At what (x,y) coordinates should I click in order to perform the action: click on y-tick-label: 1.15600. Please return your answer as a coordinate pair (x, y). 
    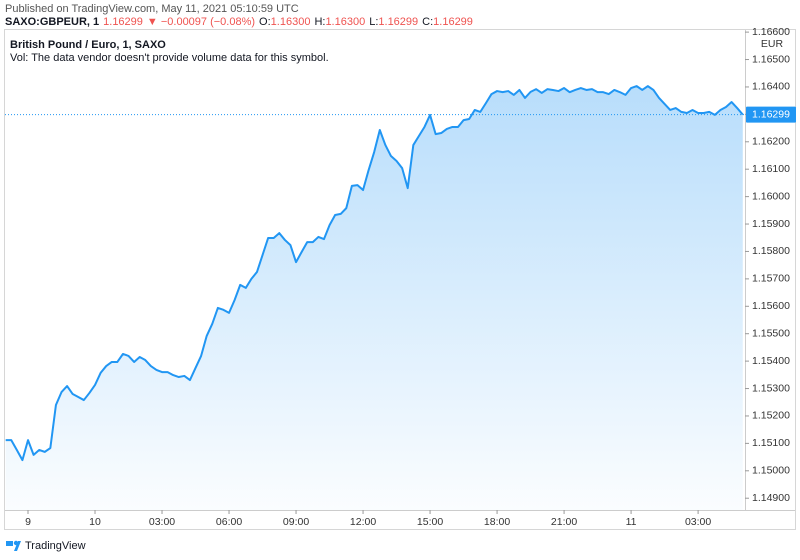
    Looking at the image, I should click on (771, 306).